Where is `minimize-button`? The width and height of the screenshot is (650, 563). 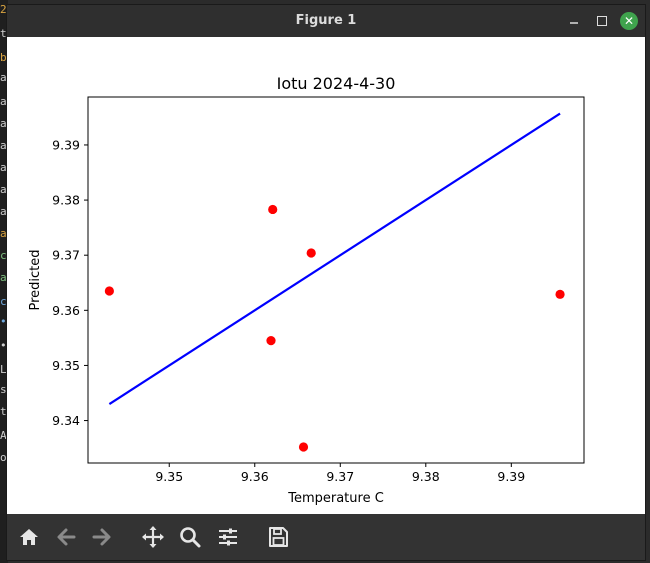 minimize-button is located at coordinates (574, 21).